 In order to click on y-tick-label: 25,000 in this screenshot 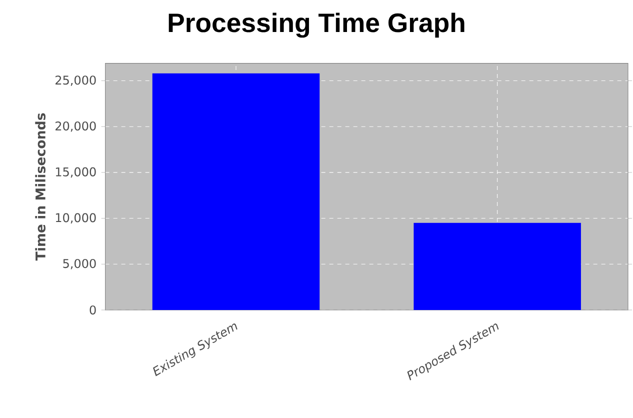, I will do `click(76, 81)`.